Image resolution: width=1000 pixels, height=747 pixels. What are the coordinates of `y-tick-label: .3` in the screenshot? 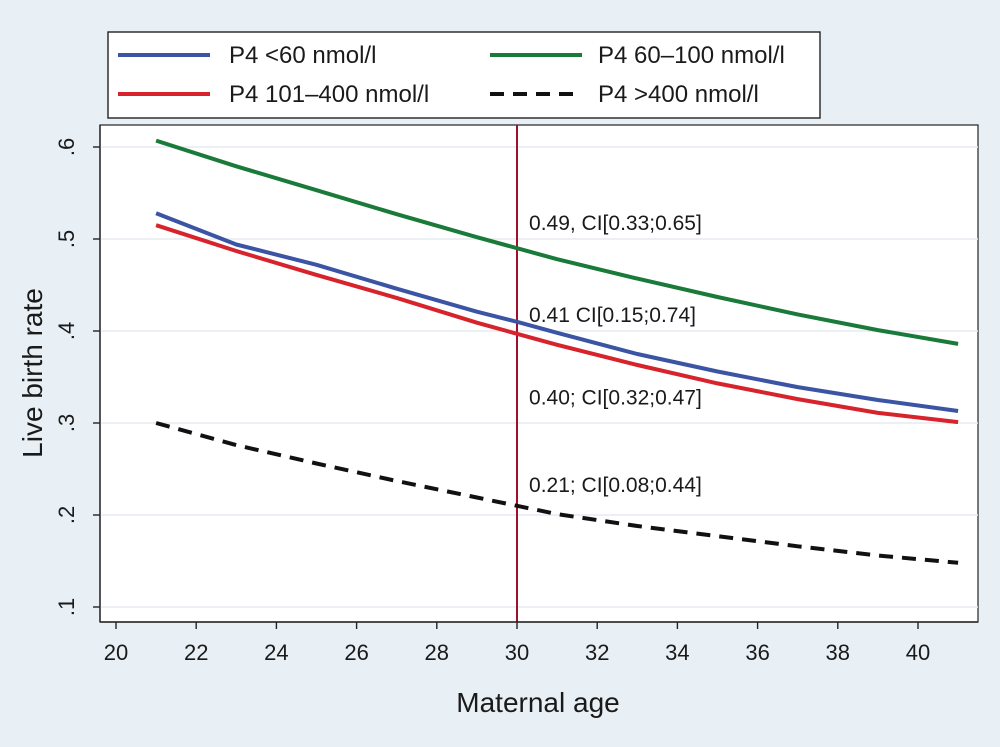 It's located at (66, 423).